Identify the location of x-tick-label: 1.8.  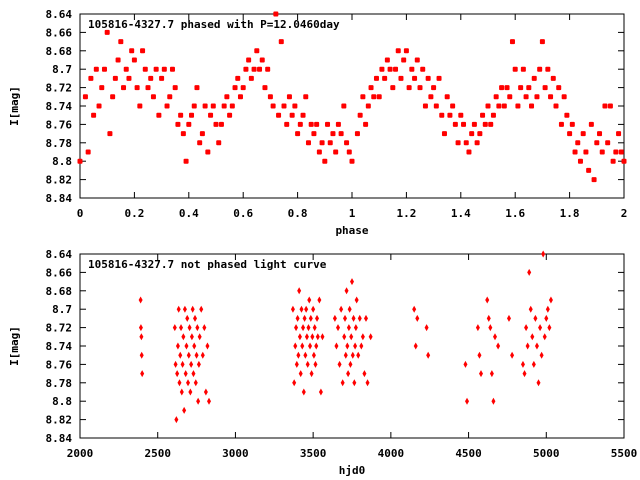
(570, 213).